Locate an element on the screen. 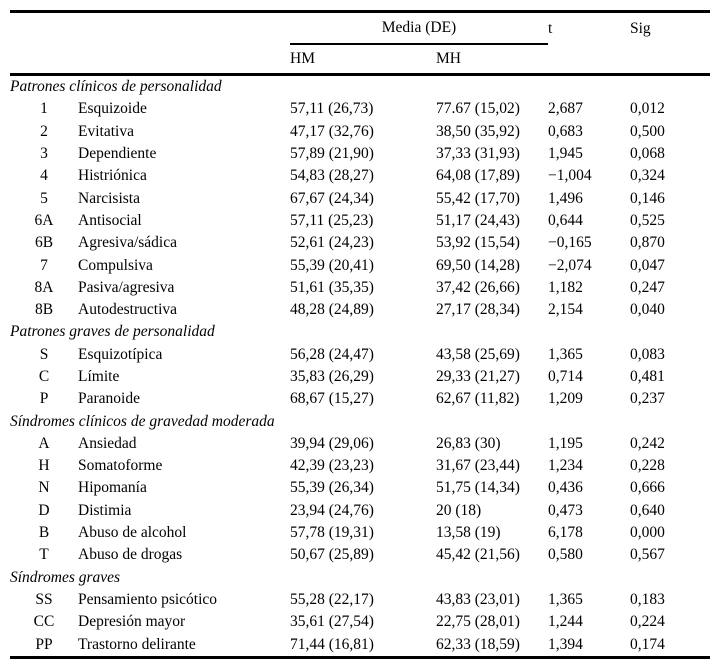 The width and height of the screenshot is (721, 671). section-row: Patrones graves de personalidad is located at coordinates (360, 332).